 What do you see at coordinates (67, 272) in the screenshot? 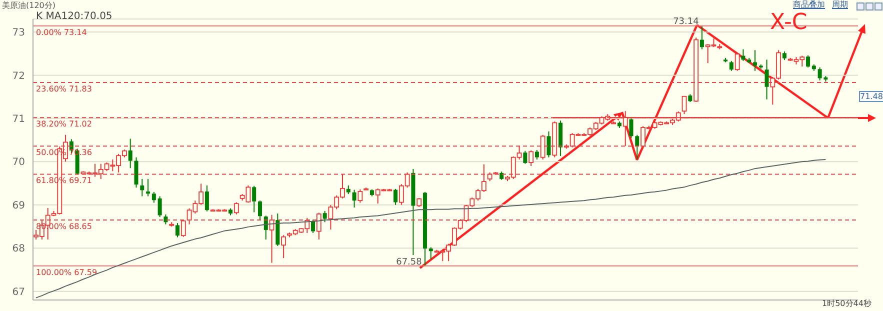
I see `ref-line-label: 100.00% 67.59` at bounding box center [67, 272].